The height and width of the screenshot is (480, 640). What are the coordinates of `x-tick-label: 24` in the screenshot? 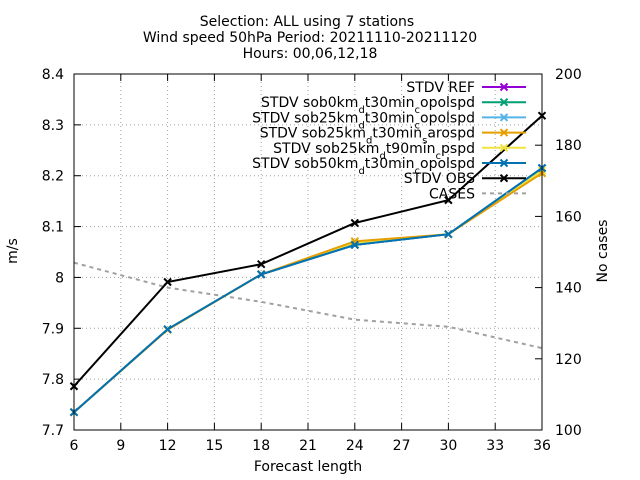 It's located at (355, 446).